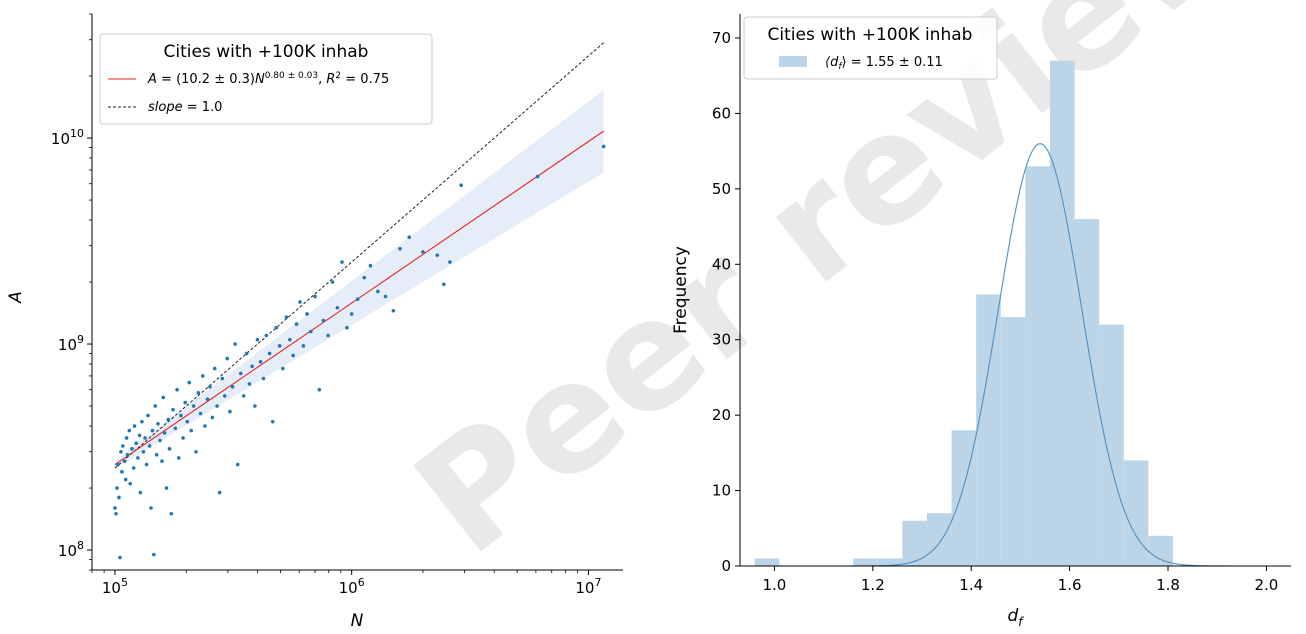 The width and height of the screenshot is (1306, 634). I want to click on fit-label-coefficient: = (10.2 ± 0.3), so click(206, 79).